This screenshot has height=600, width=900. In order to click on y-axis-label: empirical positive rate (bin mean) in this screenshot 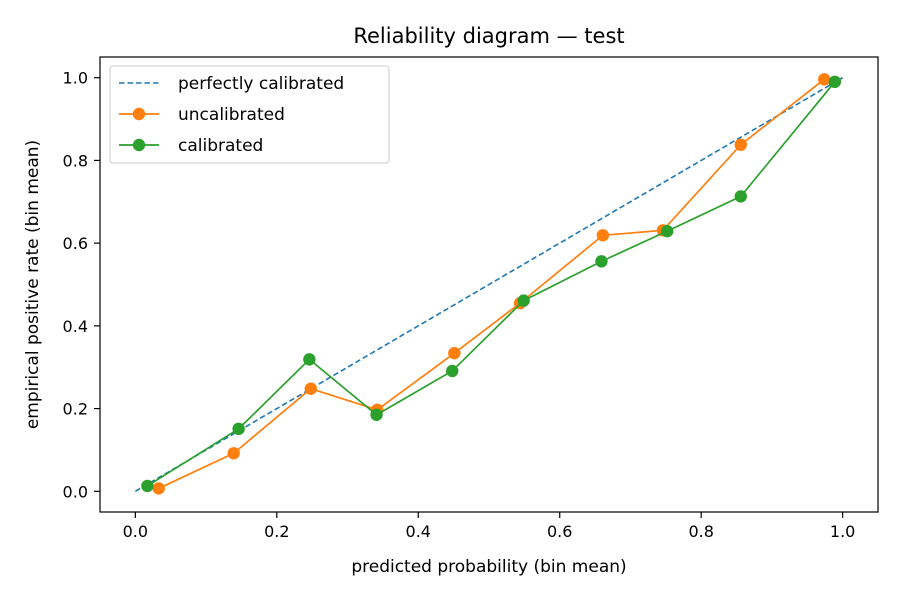, I will do `click(33, 284)`.